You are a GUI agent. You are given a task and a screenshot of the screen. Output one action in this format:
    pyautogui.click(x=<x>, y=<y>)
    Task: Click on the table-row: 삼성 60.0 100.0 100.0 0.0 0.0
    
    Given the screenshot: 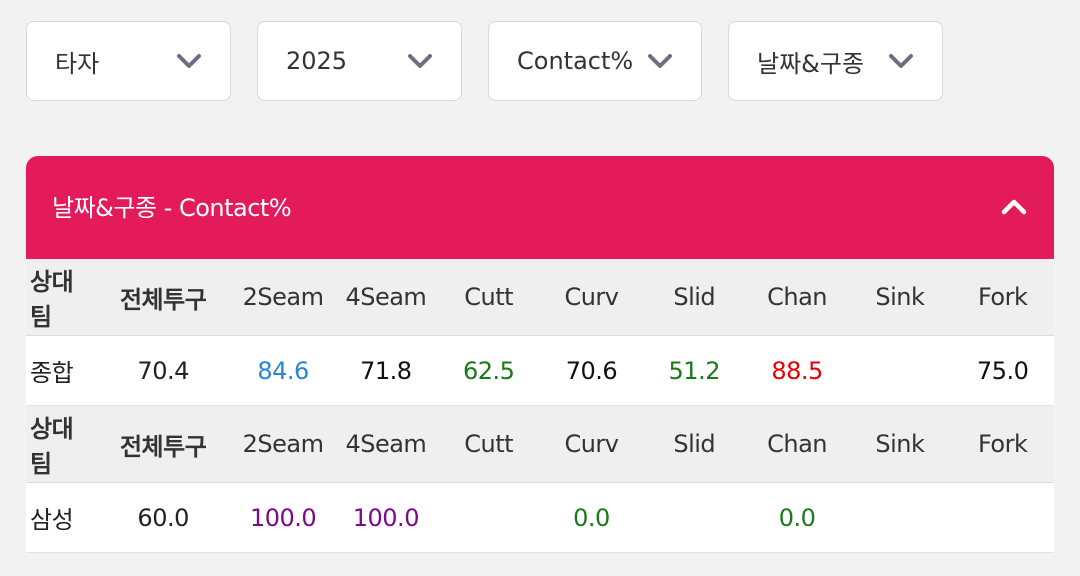 What is the action you would take?
    pyautogui.click(x=540, y=518)
    